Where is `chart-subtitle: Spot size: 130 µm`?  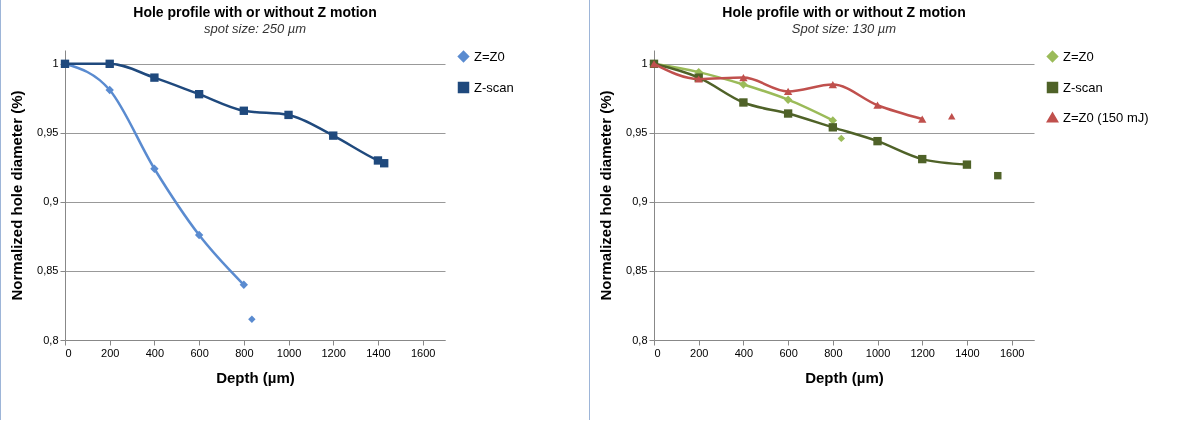
chart-subtitle: Spot size: 130 µm is located at coordinates (844, 28).